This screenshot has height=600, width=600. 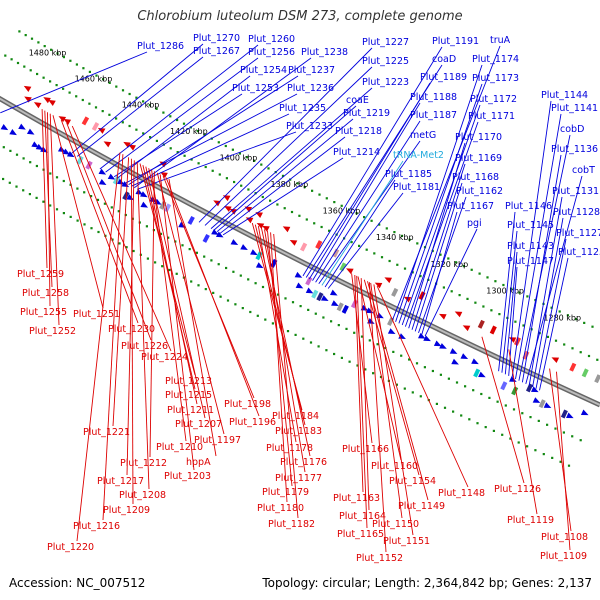 I want to click on forward-gene-label: Plut_1185, so click(x=408, y=174).